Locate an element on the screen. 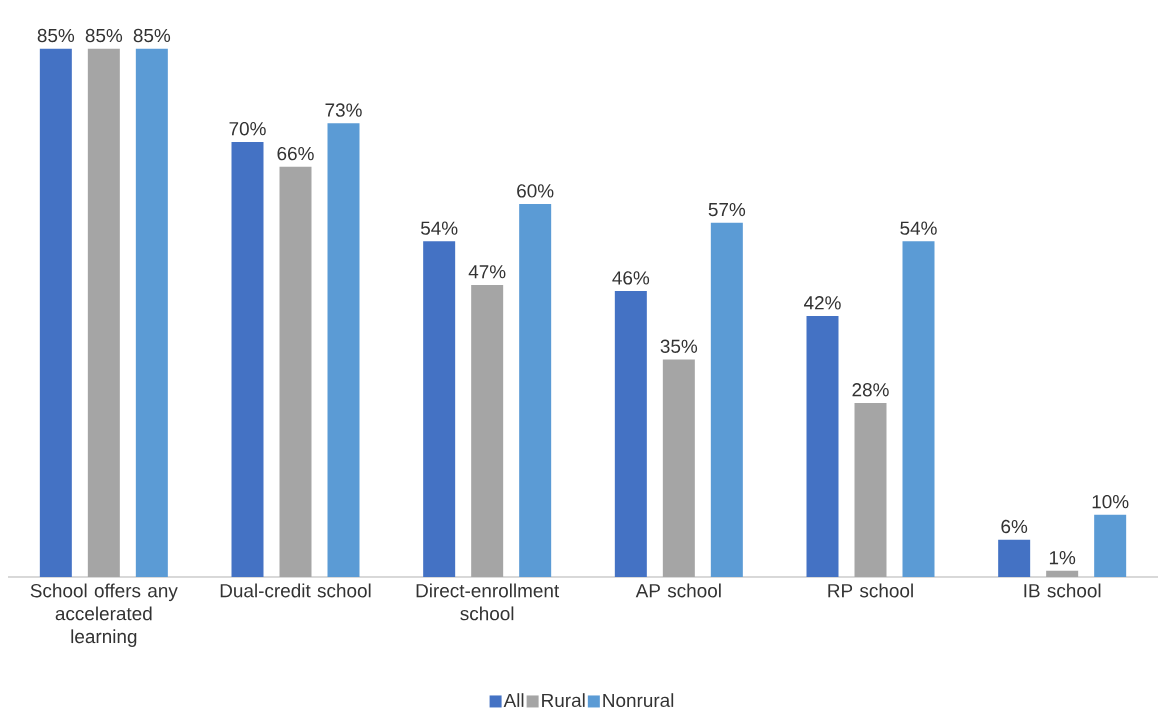  data-label: 10% is located at coordinates (1110, 501).